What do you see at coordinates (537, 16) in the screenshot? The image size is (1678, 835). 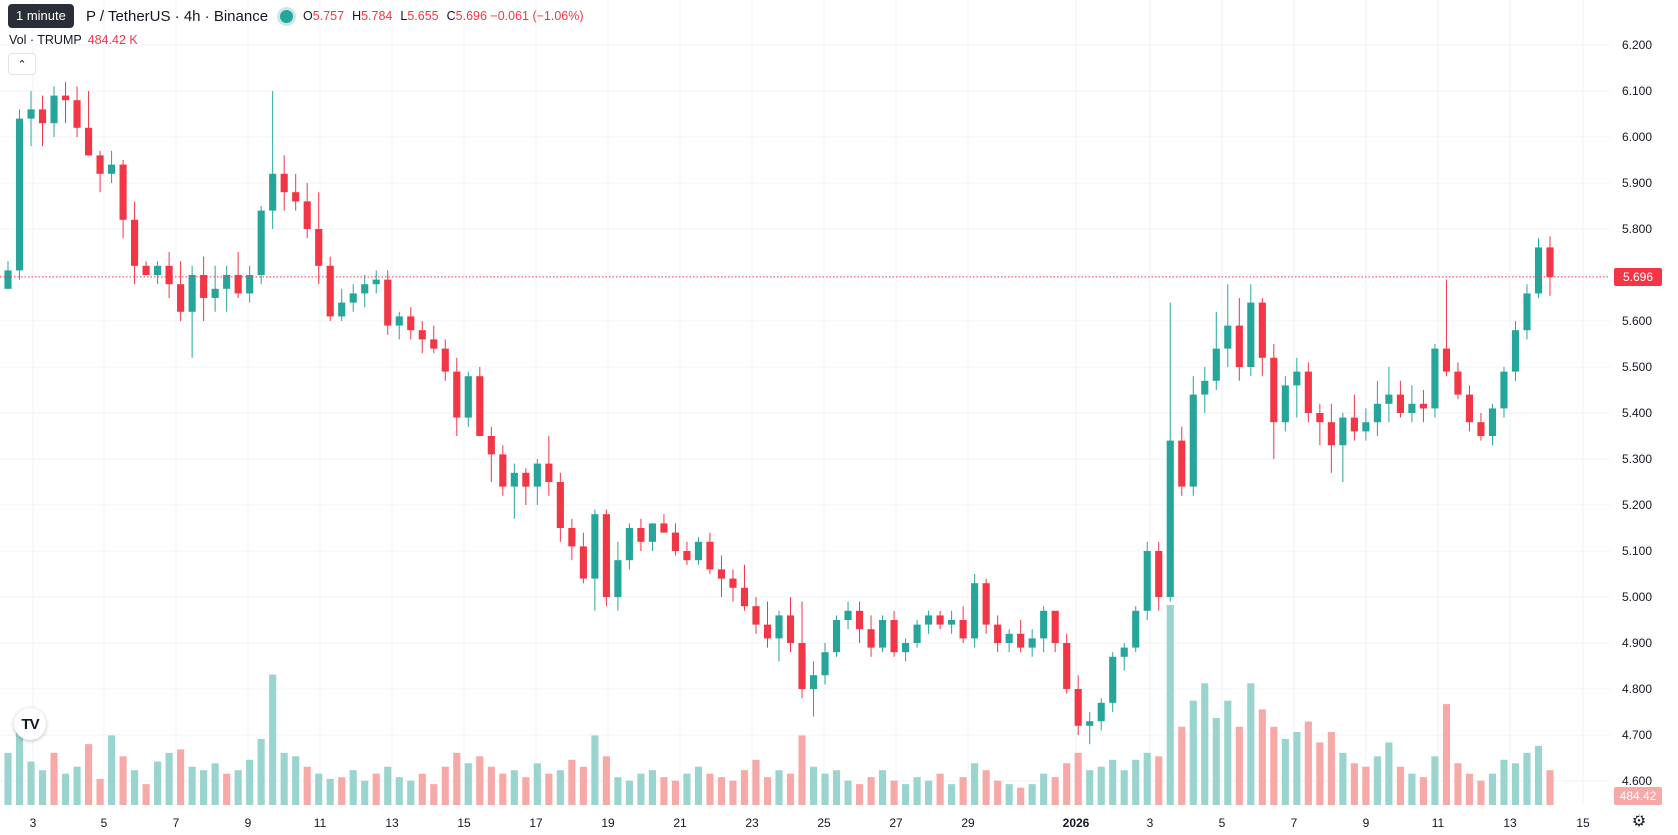 I see `ohlc-change: −0.061 (−1.06%)` at bounding box center [537, 16].